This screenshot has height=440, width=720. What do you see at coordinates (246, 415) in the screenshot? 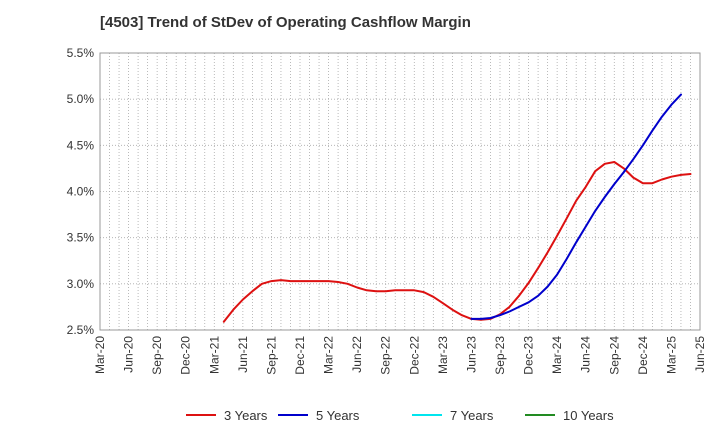
I see `legend-label-3-years: 3 Years` at bounding box center [246, 415].